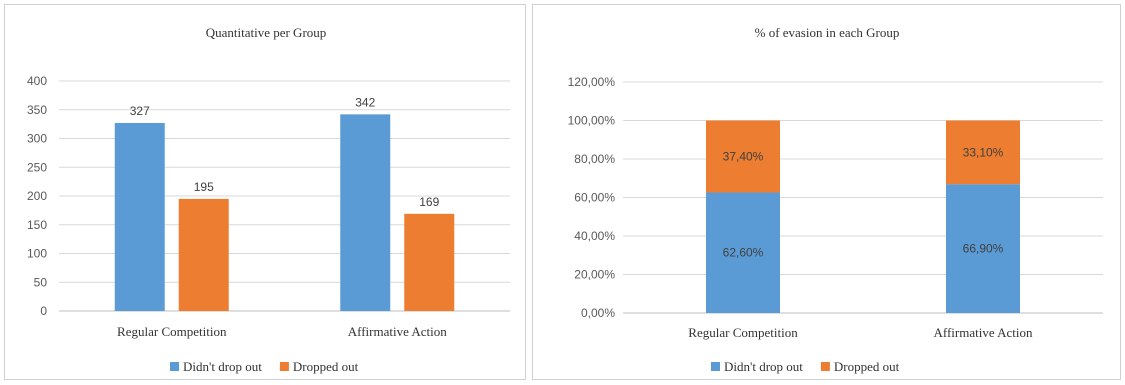 The height and width of the screenshot is (385, 1125). I want to click on y-tick-label: 400, so click(37, 81).